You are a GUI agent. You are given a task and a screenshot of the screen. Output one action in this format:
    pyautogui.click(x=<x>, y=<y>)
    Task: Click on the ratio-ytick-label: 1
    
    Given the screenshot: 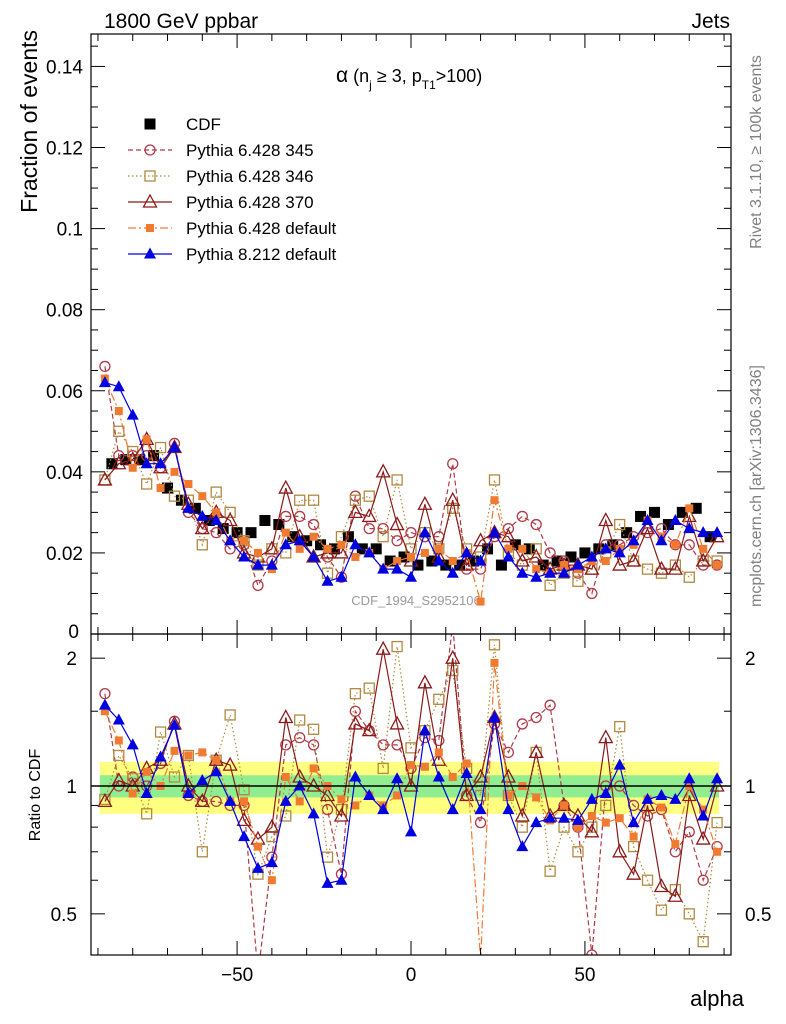 What is the action you would take?
    pyautogui.click(x=750, y=787)
    